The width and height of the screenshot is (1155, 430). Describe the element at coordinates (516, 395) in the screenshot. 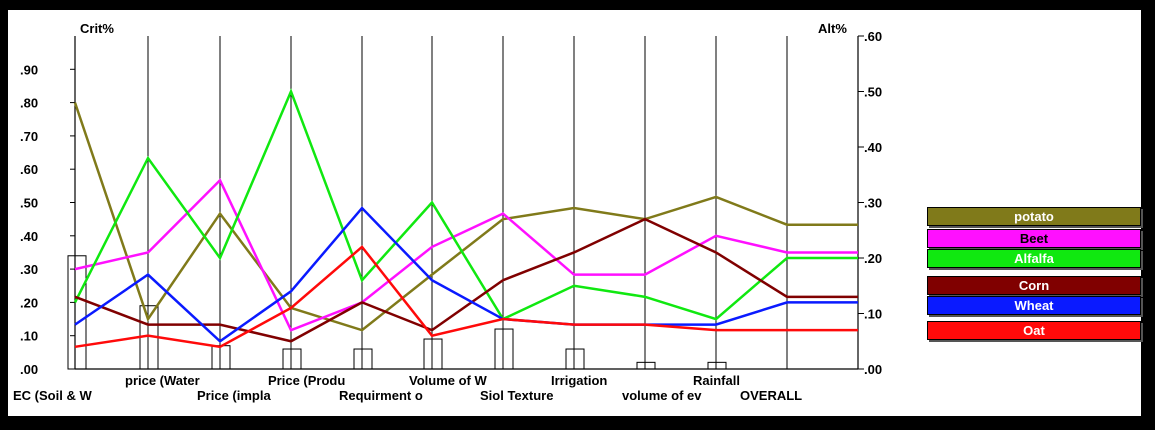

I see `criterion-label: Siol Texture` at that location.